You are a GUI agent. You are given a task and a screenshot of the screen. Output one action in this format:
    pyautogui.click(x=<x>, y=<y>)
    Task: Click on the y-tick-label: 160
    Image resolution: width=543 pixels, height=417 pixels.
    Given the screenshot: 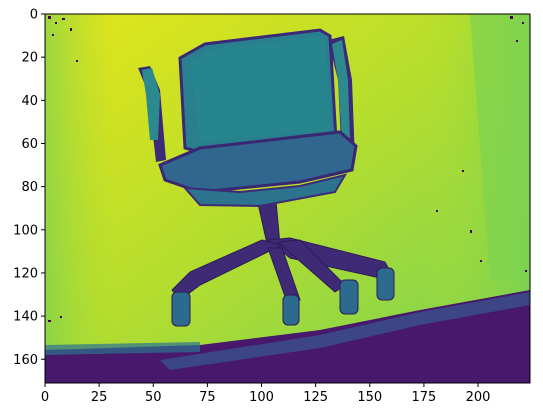 What is the action you would take?
    pyautogui.click(x=25, y=360)
    